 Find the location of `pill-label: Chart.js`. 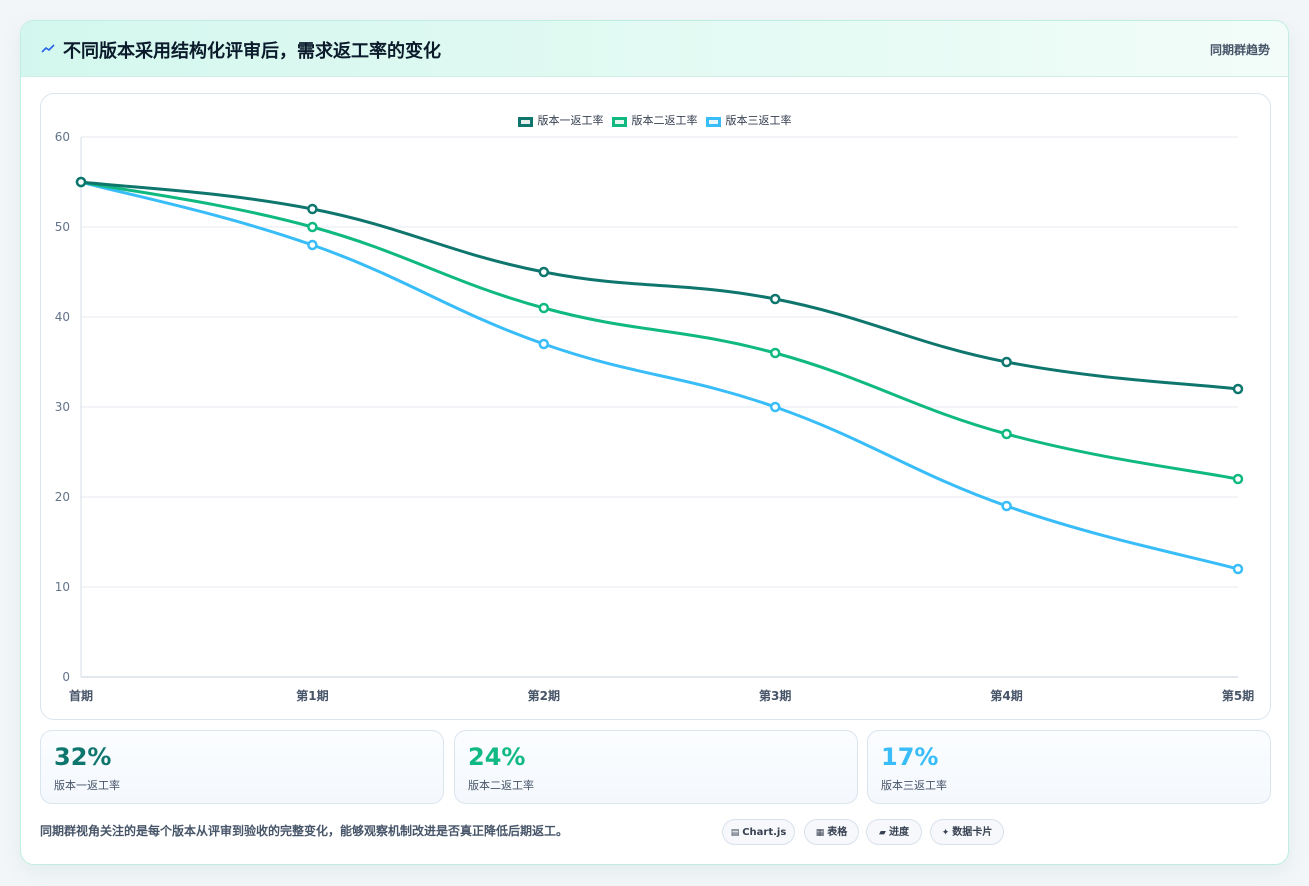

pill-label: Chart.js is located at coordinates (764, 832).